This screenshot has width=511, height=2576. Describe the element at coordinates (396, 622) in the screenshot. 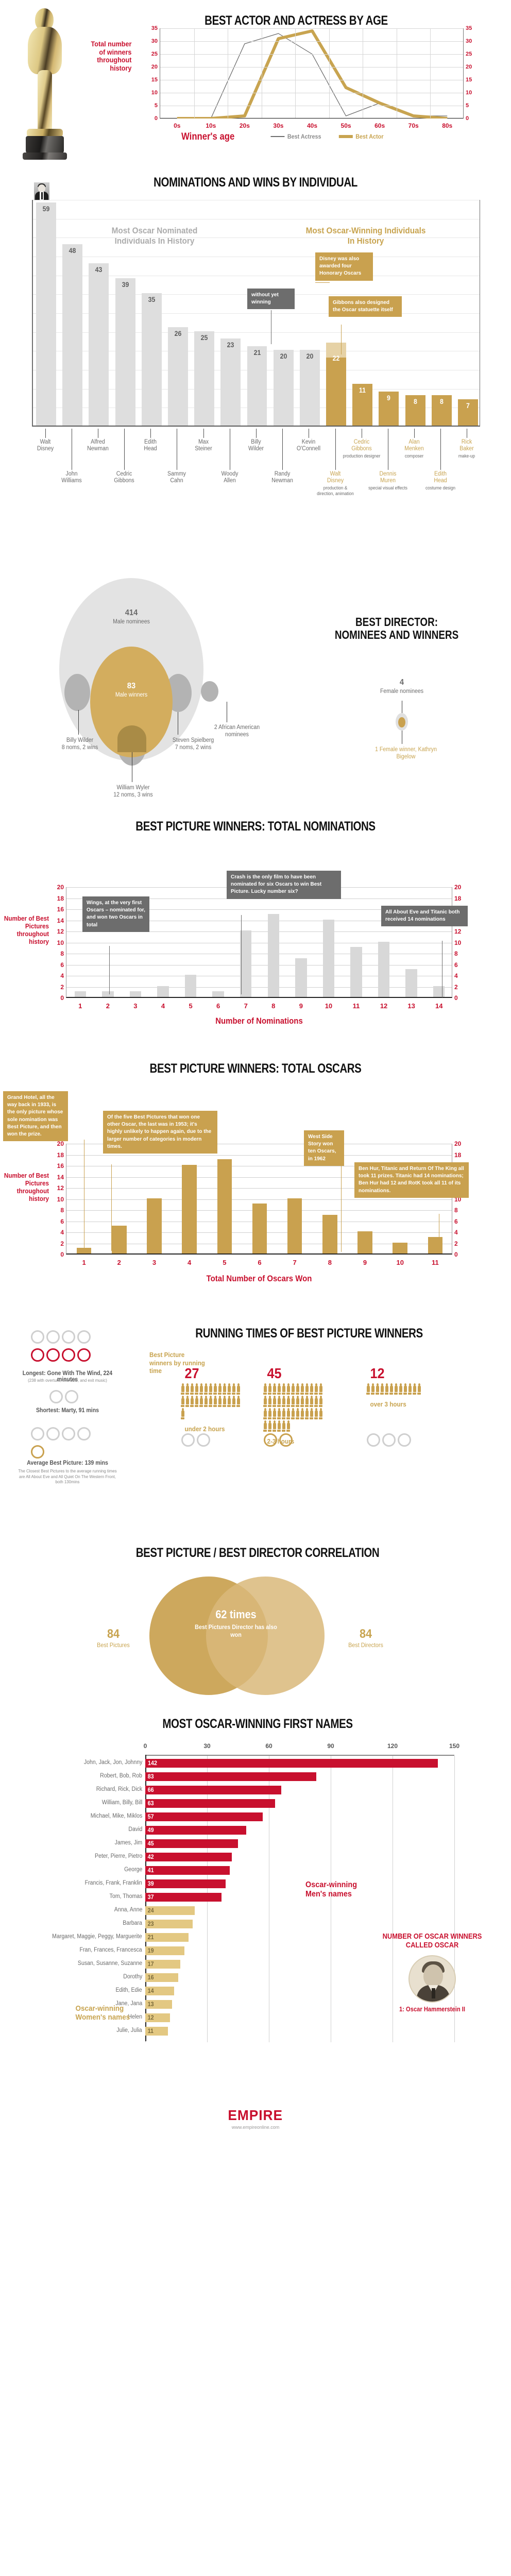

I see `director-title-line1: BEST DIRECTOR:` at that location.